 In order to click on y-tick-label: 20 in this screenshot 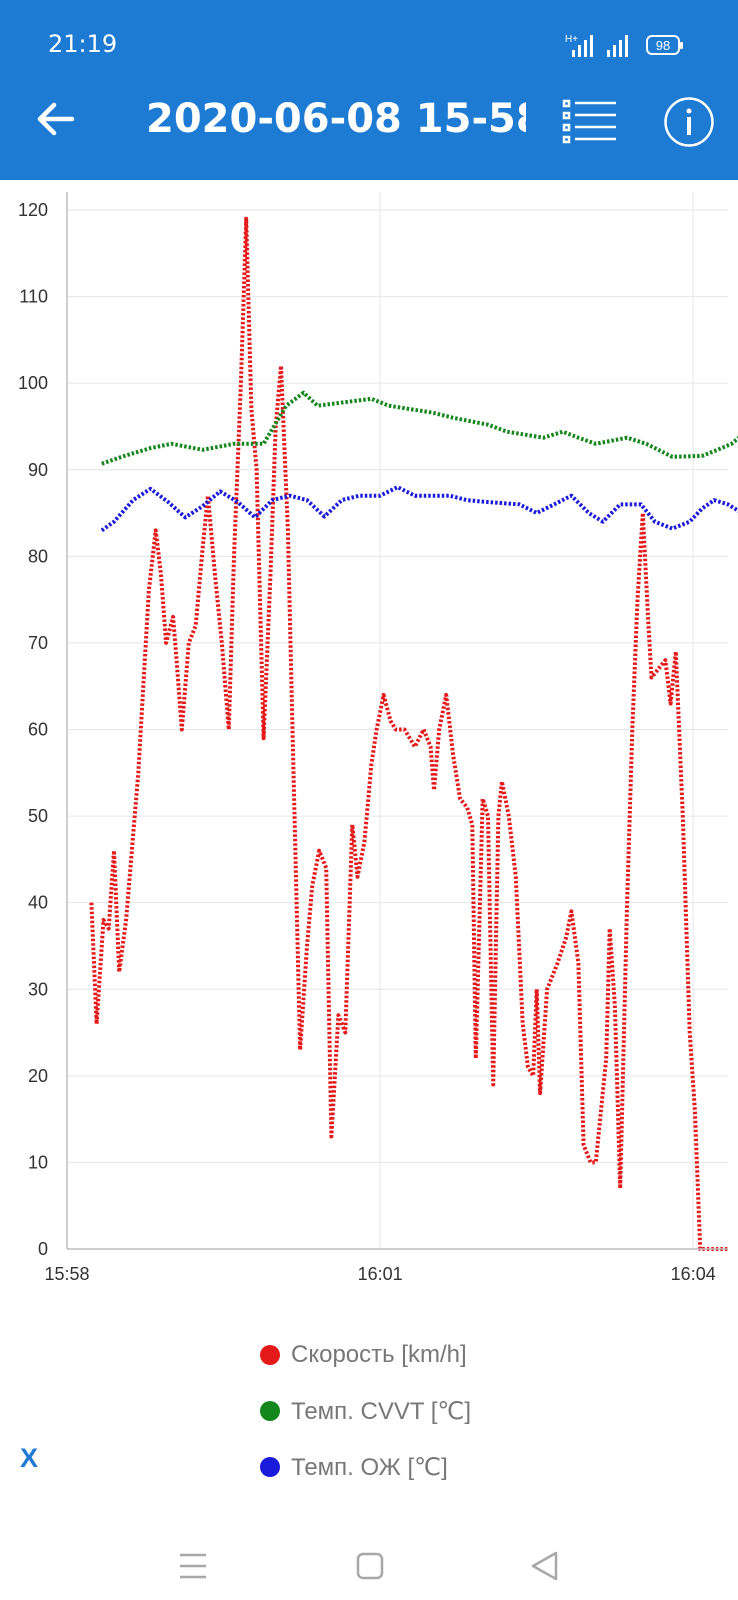, I will do `click(38, 1076)`.